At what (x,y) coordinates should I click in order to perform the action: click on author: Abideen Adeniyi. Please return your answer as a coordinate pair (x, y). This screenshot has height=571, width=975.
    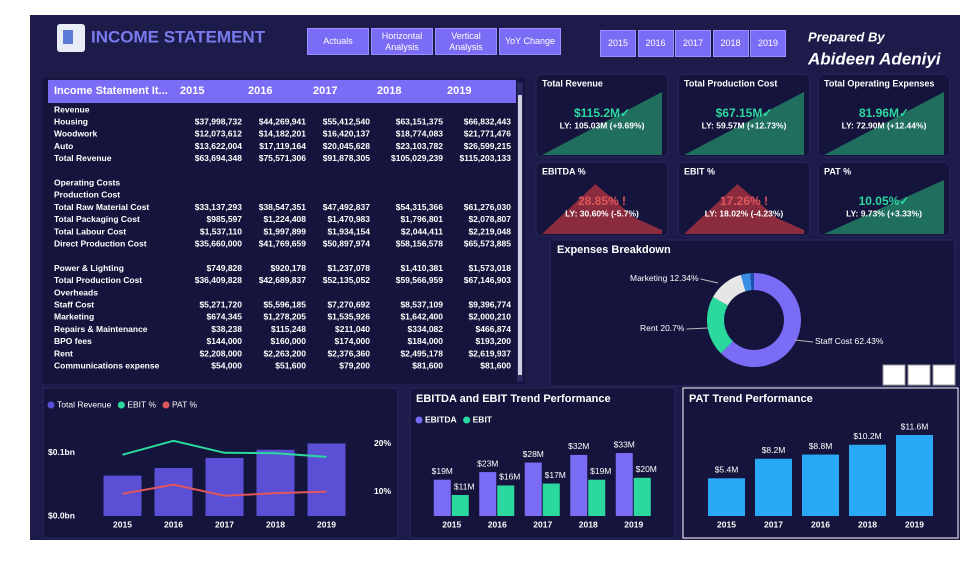
    Looking at the image, I should click on (874, 58).